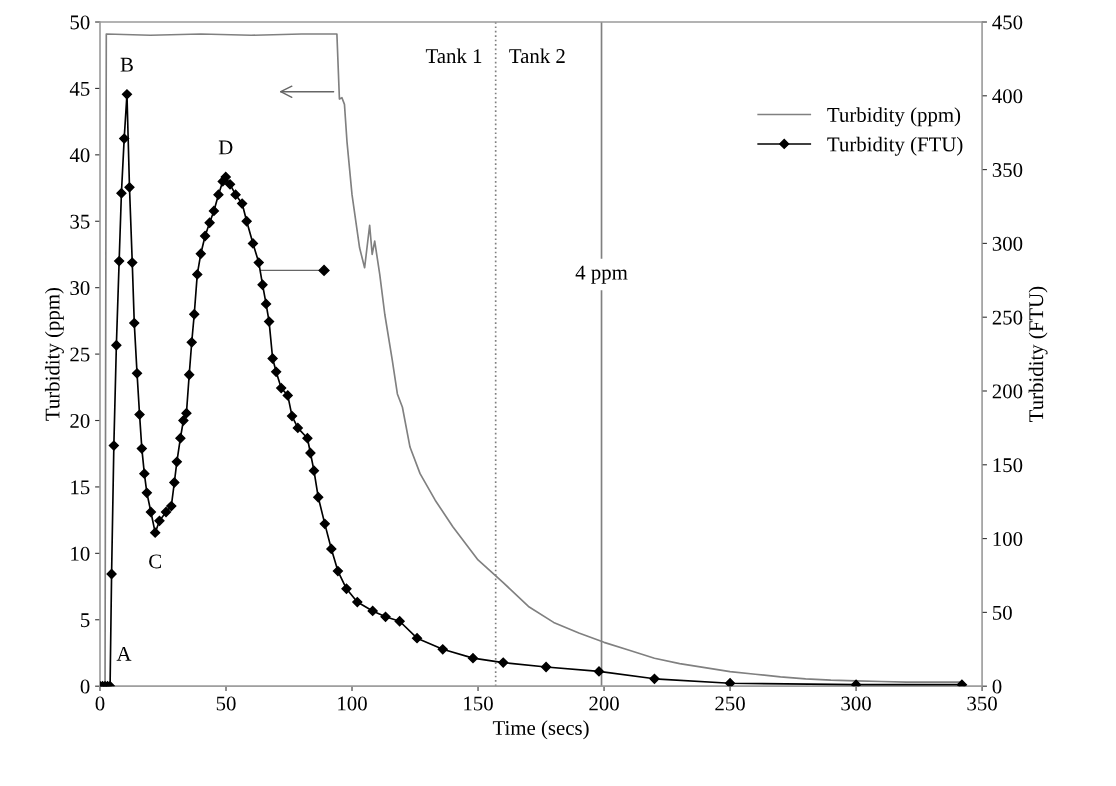 Image resolution: width=1116 pixels, height=786 pixels. Describe the element at coordinates (124, 653) in the screenshot. I see `annotation: A` at that location.